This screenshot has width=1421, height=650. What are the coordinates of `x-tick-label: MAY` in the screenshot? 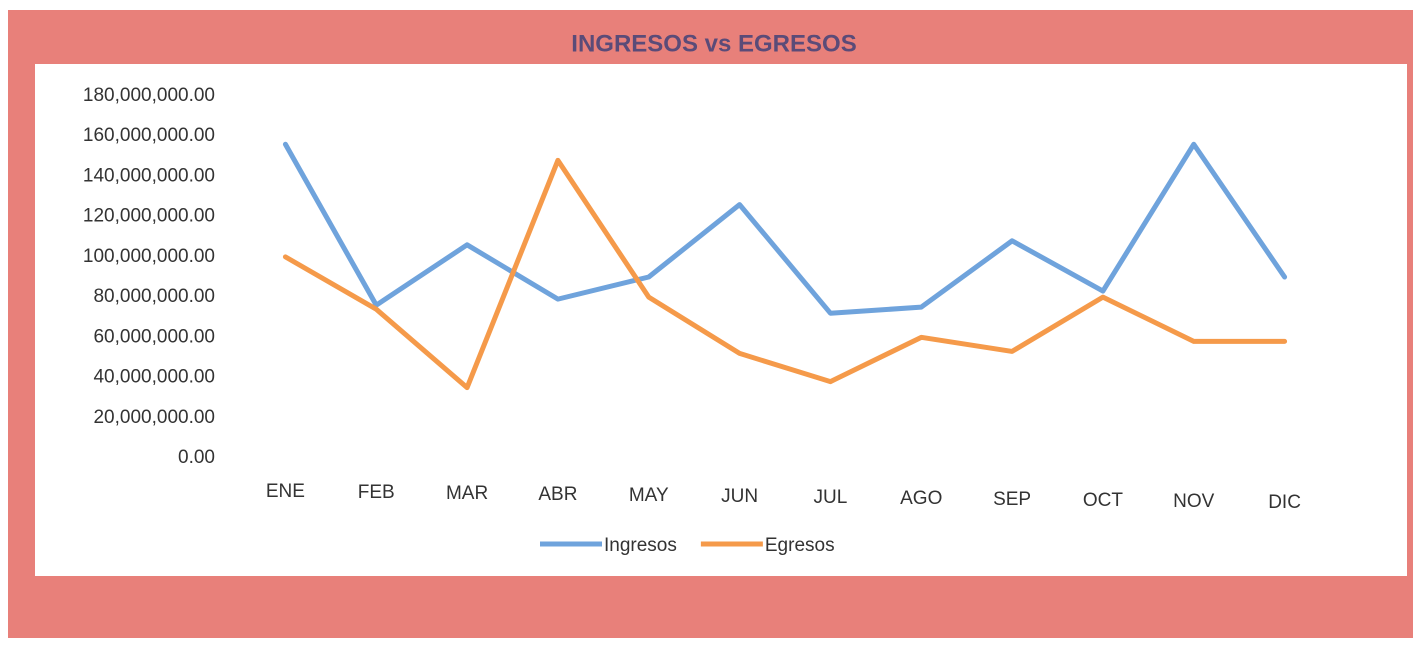 It's located at (649, 495).